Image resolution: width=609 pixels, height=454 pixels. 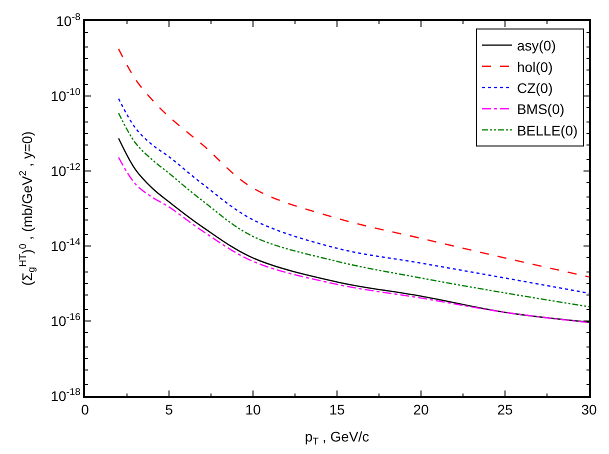 I want to click on y-tick-label: 10$^{-8}$, so click(x=68, y=20).